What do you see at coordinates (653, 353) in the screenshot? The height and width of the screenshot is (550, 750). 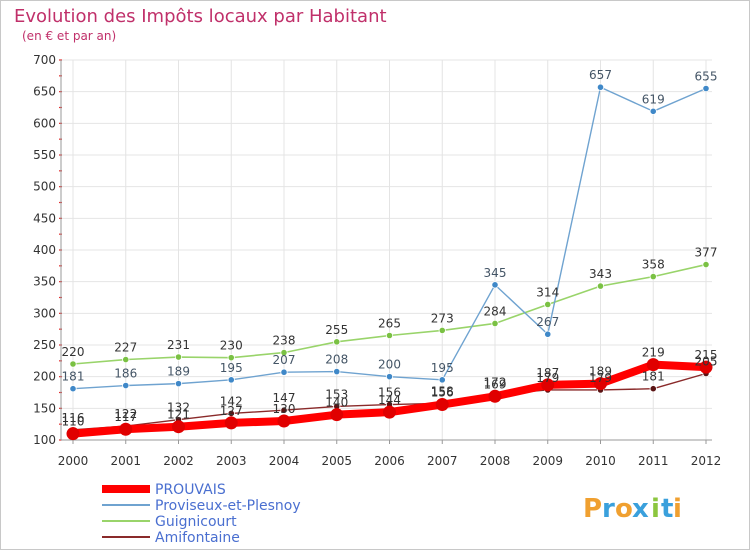 I see `data-label-prouvais: 219` at bounding box center [653, 353].